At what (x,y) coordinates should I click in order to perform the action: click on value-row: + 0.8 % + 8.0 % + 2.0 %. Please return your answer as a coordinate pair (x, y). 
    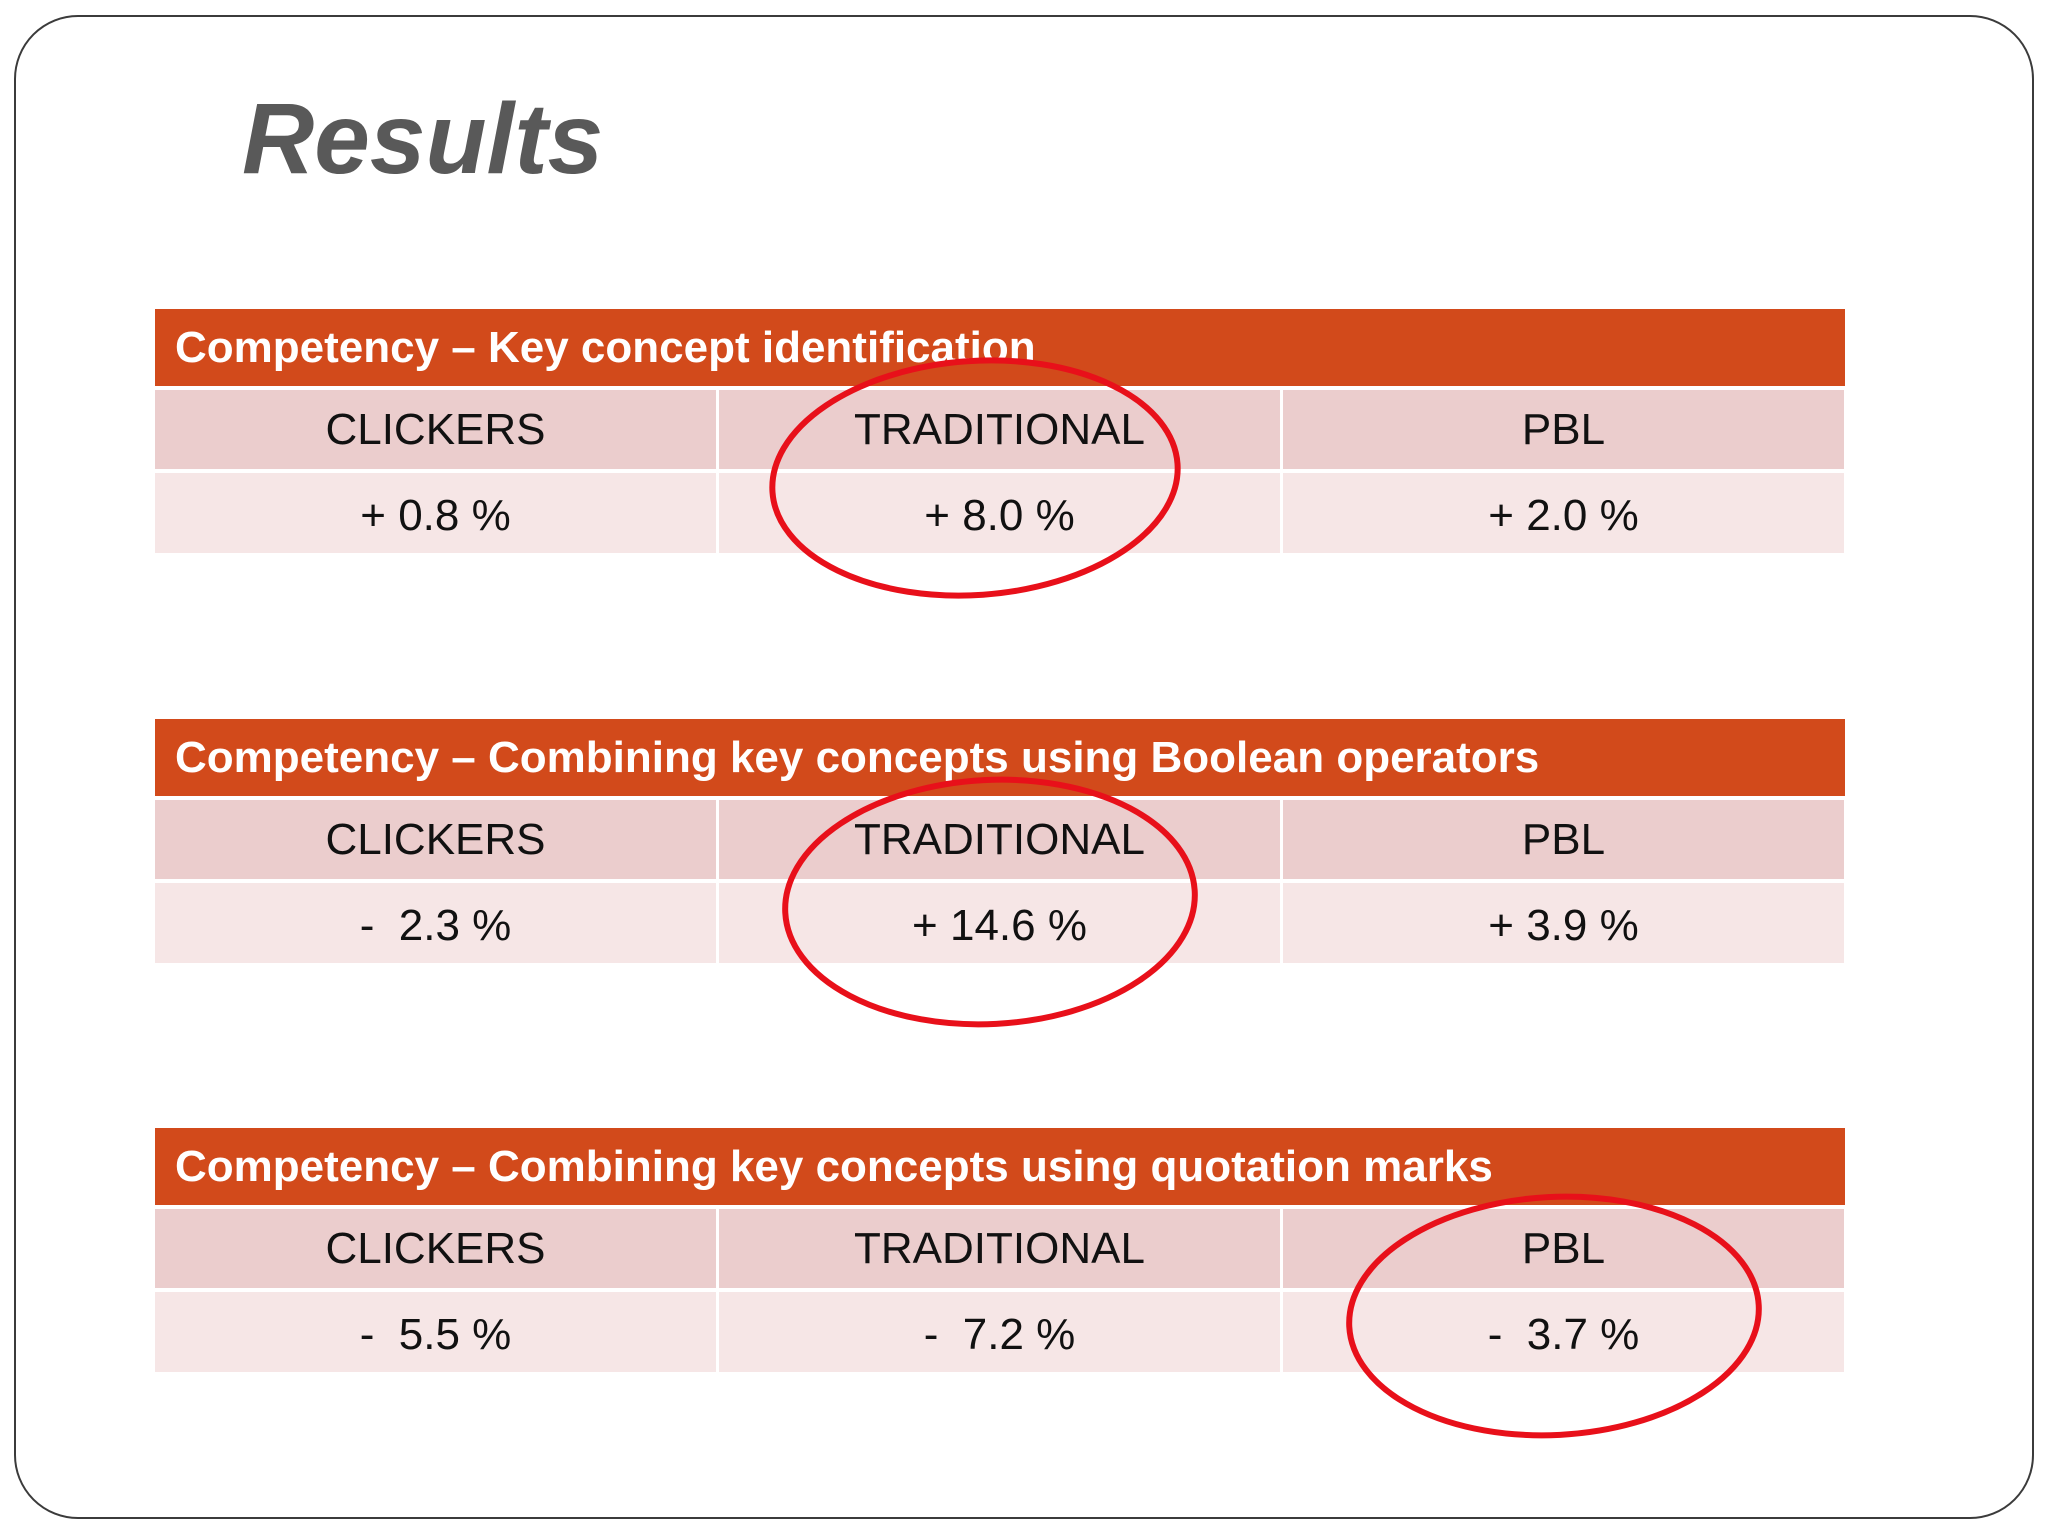
    Looking at the image, I should click on (1000, 513).